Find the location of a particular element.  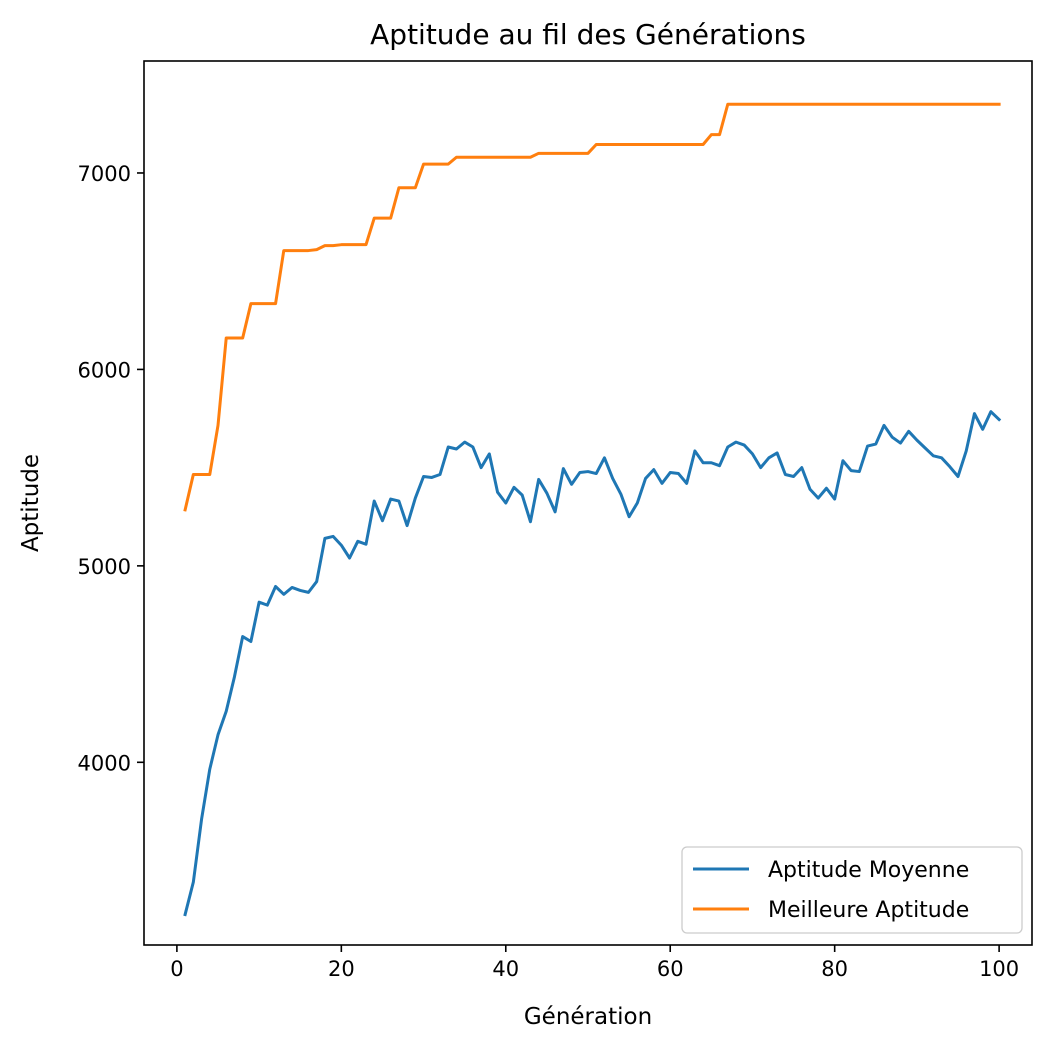

legend-label-aptitude-moyenne: Aptitude Moyenne is located at coordinates (868, 870).